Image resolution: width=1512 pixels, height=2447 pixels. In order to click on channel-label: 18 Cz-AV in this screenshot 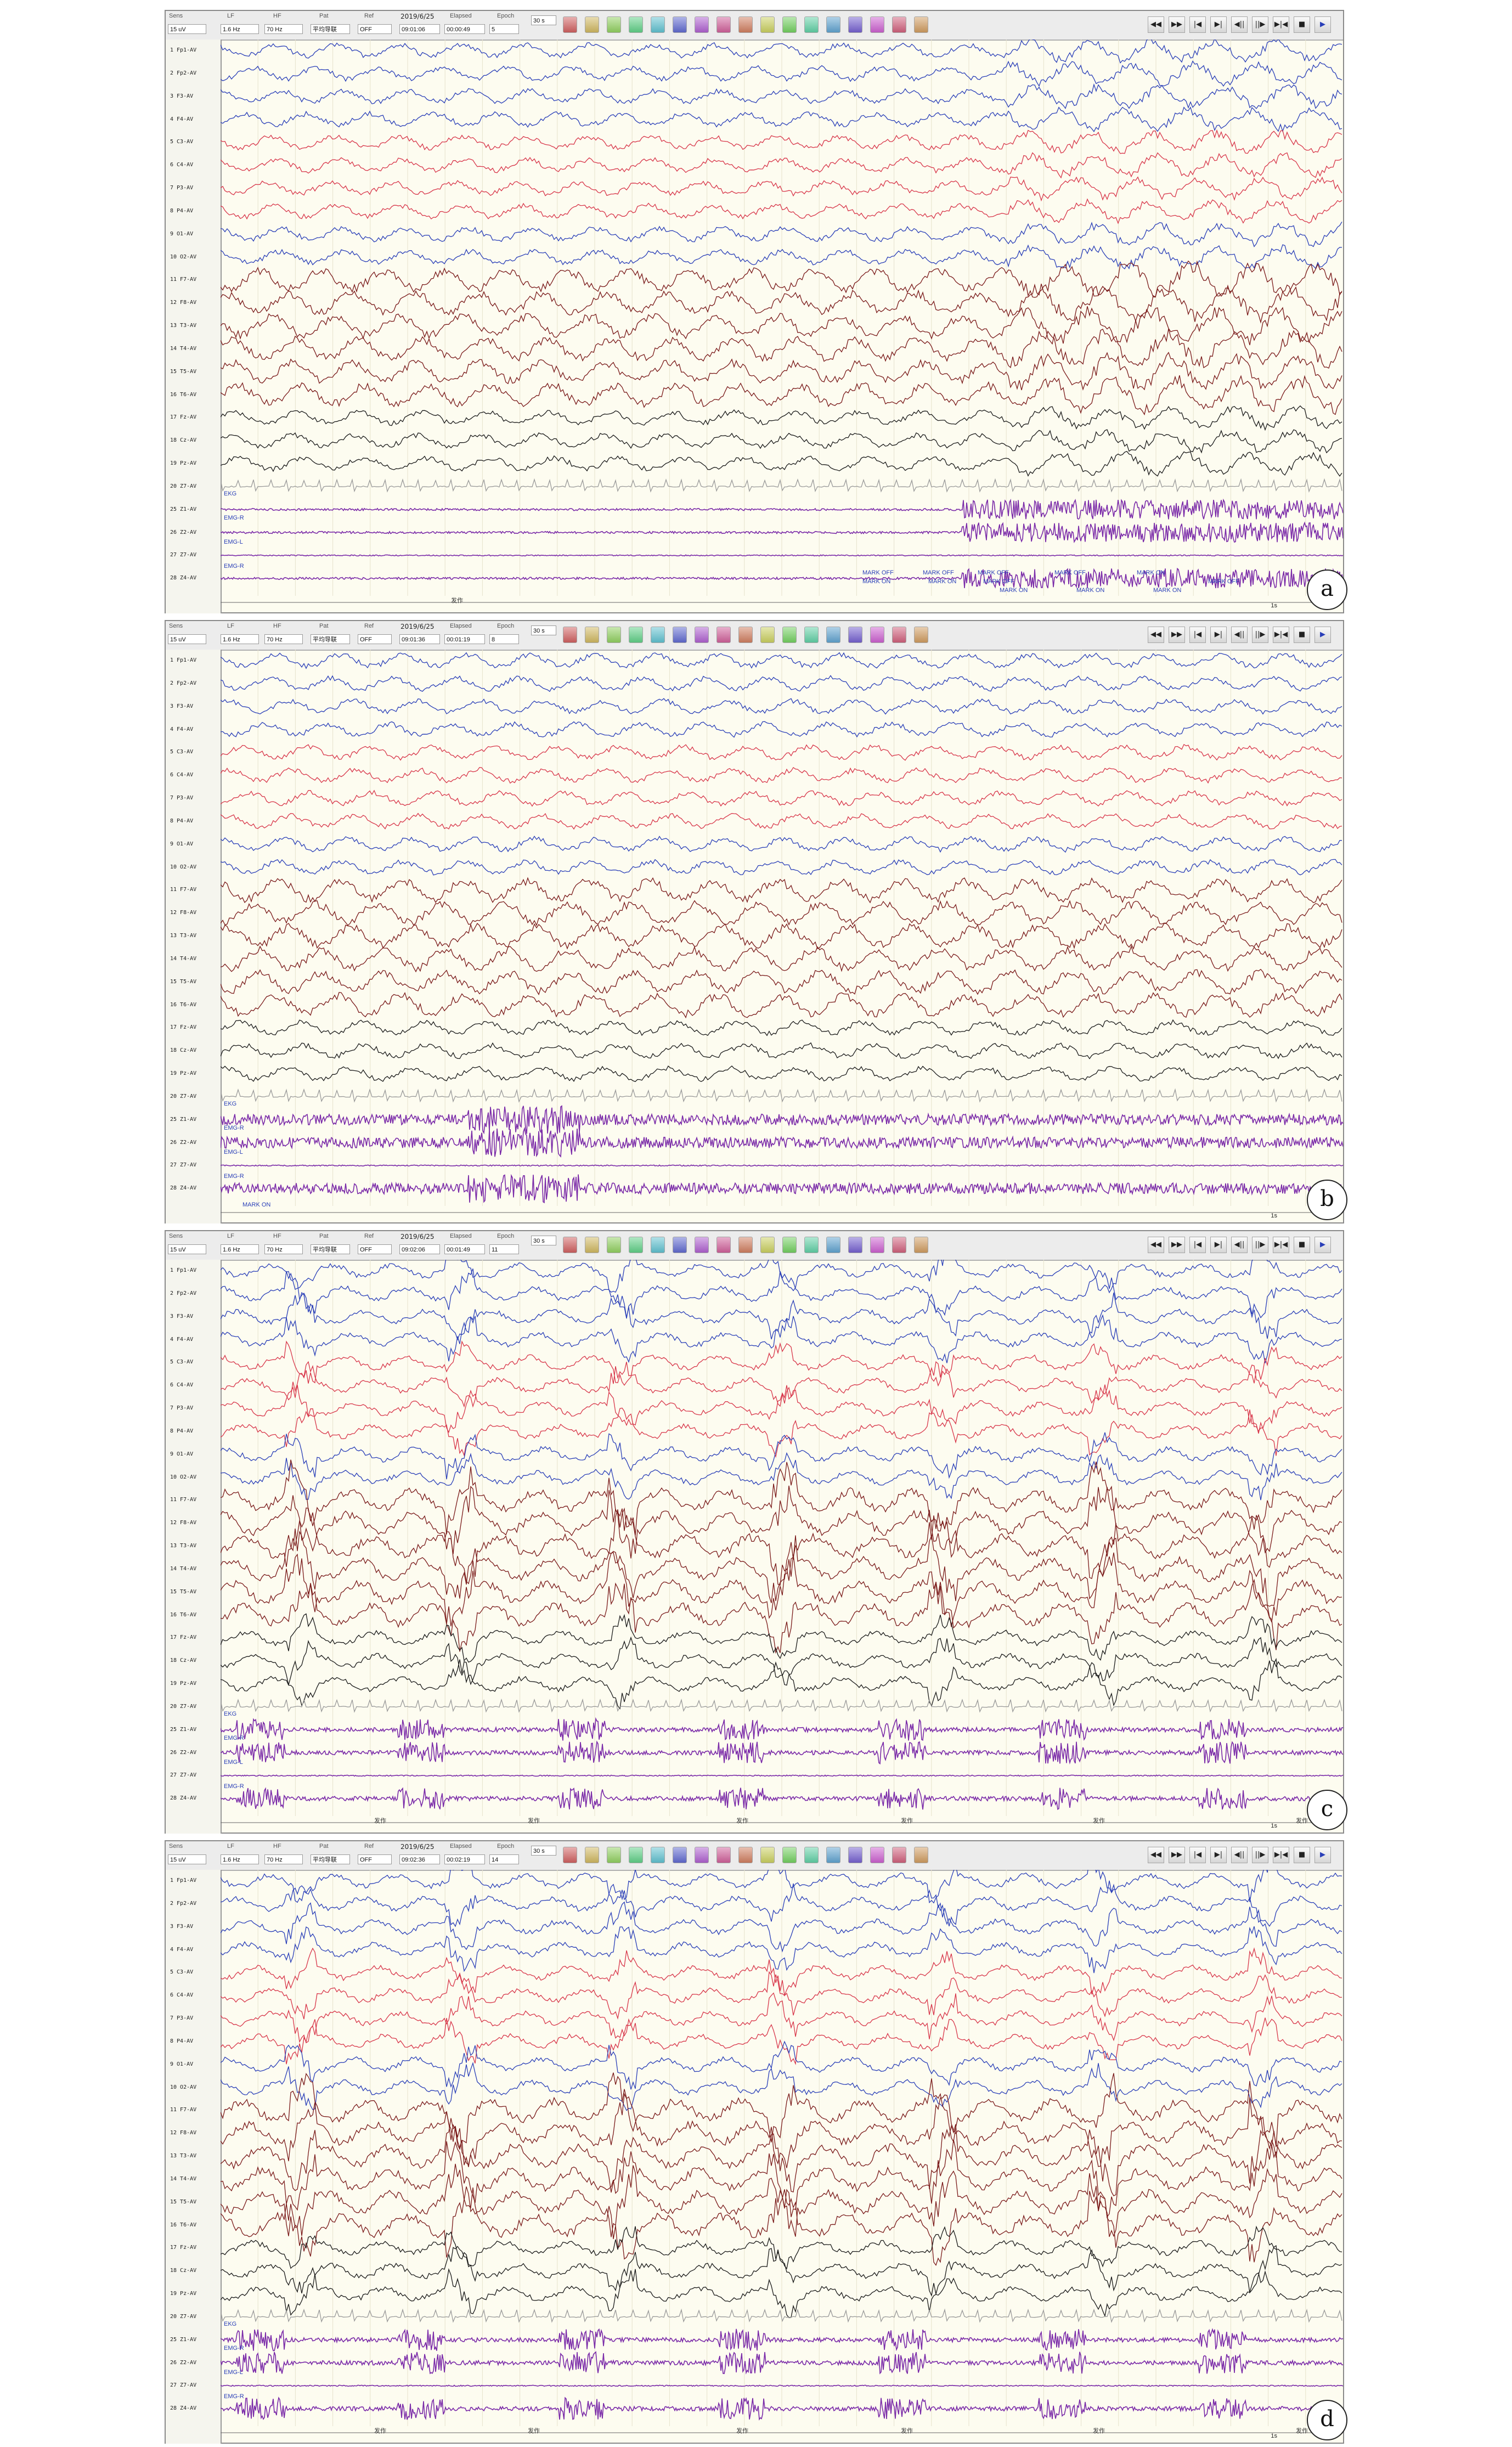, I will do `click(183, 1661)`.